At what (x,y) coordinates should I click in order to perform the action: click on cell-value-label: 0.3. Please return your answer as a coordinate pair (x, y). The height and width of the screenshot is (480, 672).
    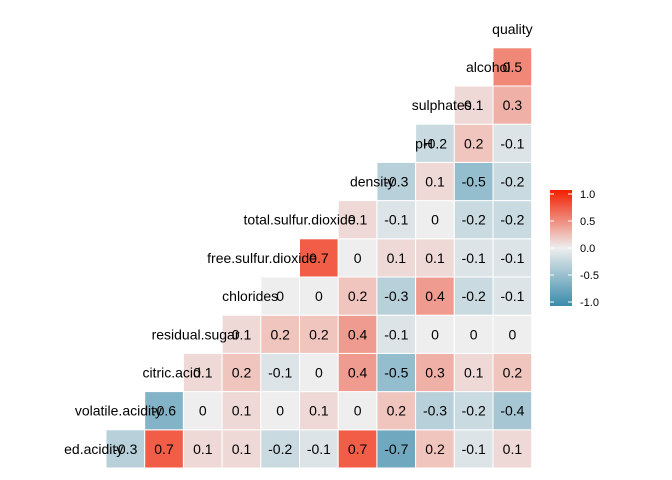
    Looking at the image, I should click on (435, 373).